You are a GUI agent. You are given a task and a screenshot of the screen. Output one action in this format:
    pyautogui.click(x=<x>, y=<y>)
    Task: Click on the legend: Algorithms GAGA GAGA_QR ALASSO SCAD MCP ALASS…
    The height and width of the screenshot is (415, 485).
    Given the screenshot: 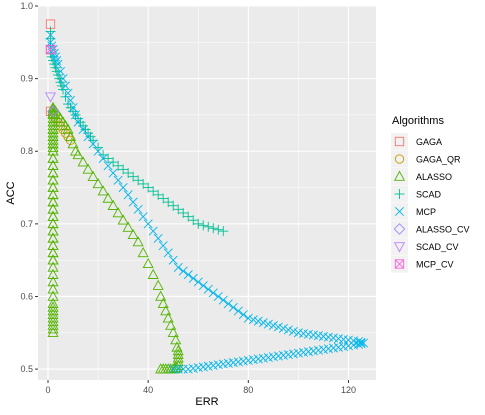 What is the action you would take?
    pyautogui.click(x=430, y=194)
    